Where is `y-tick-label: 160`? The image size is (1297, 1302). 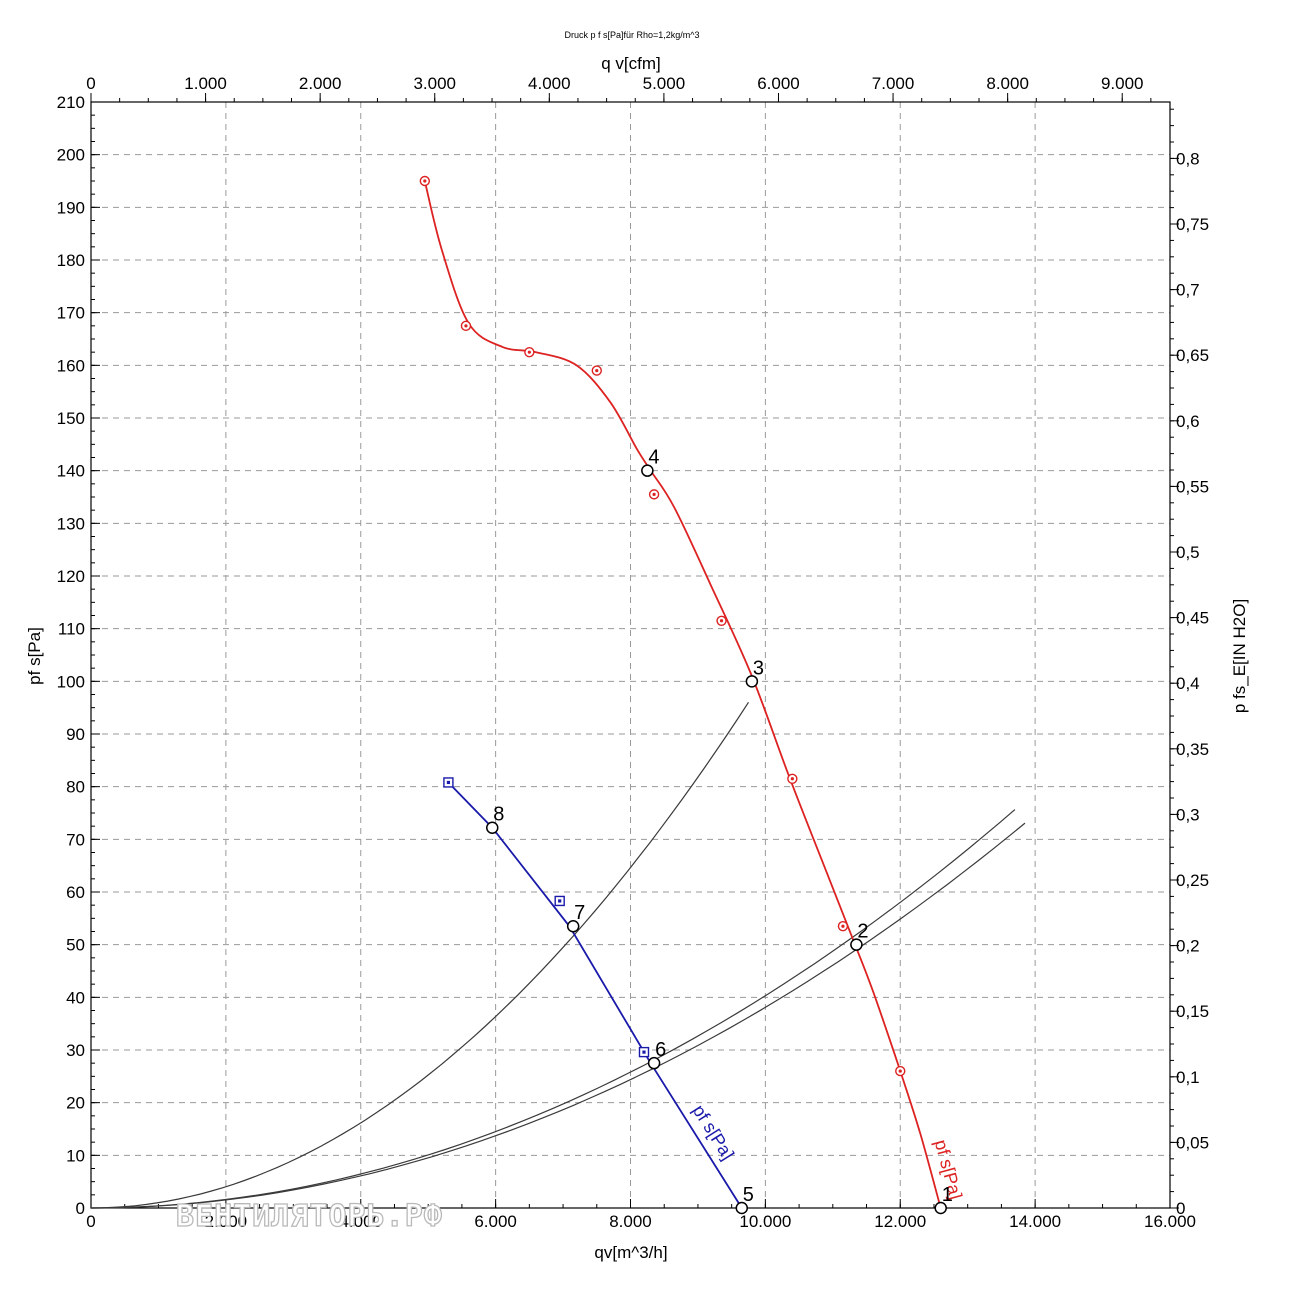
y-tick-label: 160 is located at coordinates (71, 365).